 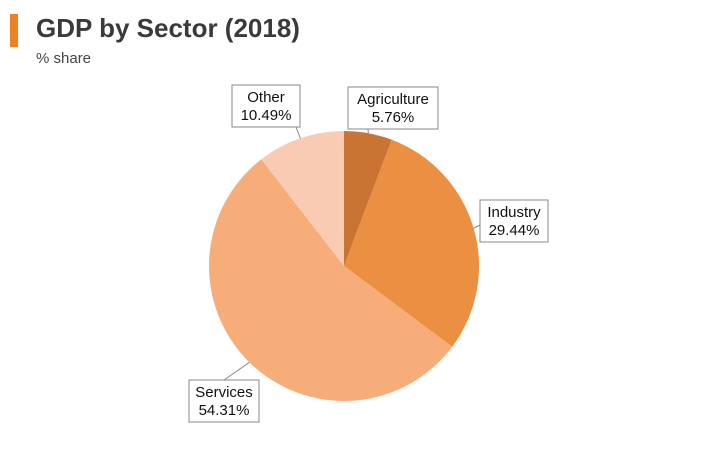 What do you see at coordinates (477, 226) in the screenshot?
I see `leader-line-industry` at bounding box center [477, 226].